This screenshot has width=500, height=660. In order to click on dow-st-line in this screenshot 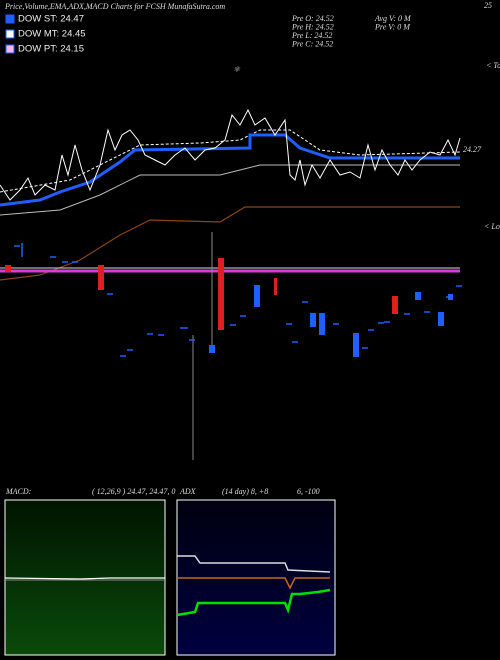, I will do `click(230, 170)`.